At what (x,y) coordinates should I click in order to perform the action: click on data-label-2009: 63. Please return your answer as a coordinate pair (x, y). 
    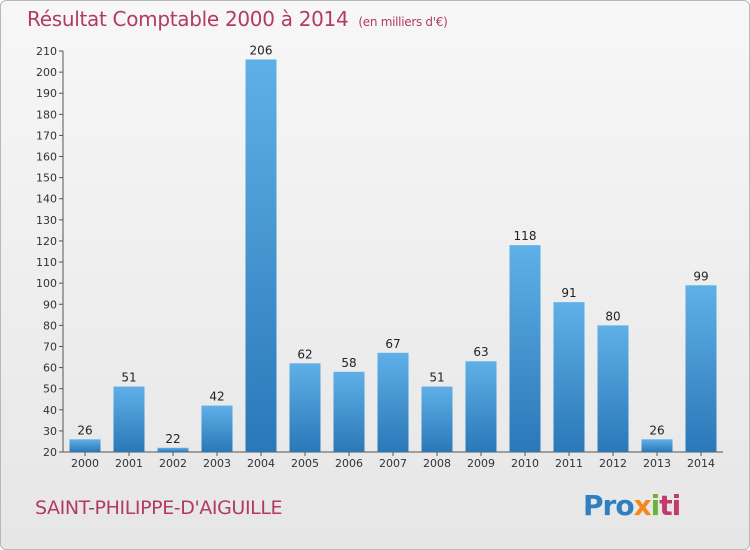
    Looking at the image, I should click on (480, 352).